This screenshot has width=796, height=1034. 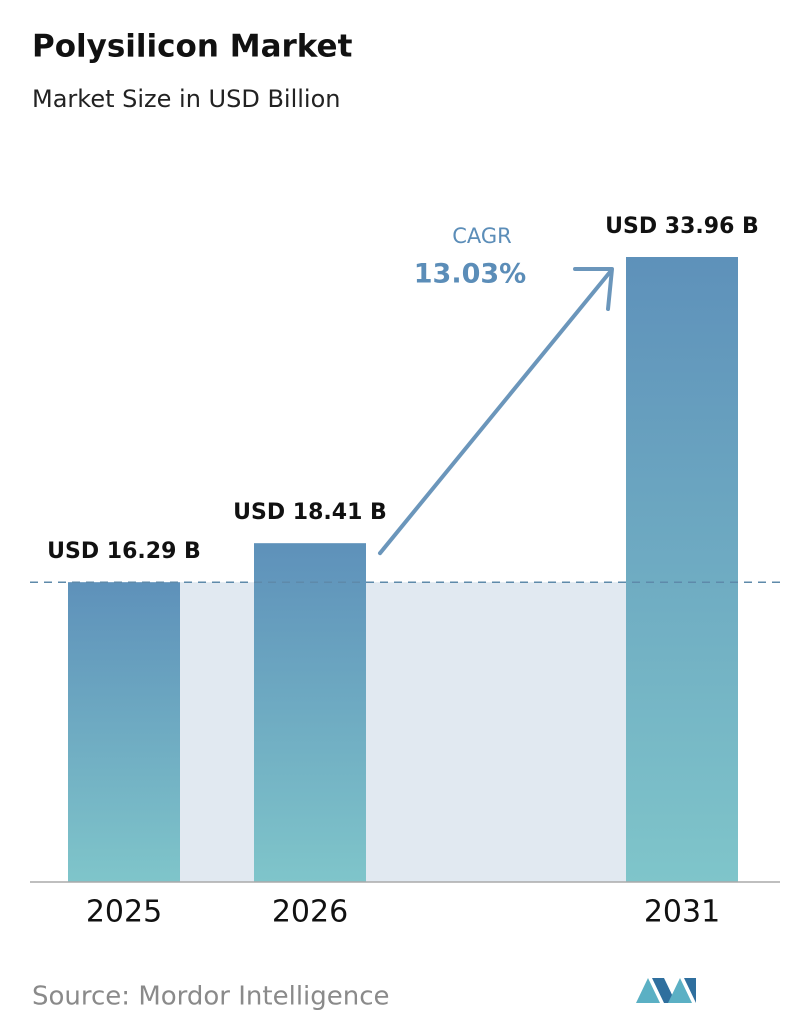 I want to click on value-label: USD 16.29 B, so click(x=124, y=551).